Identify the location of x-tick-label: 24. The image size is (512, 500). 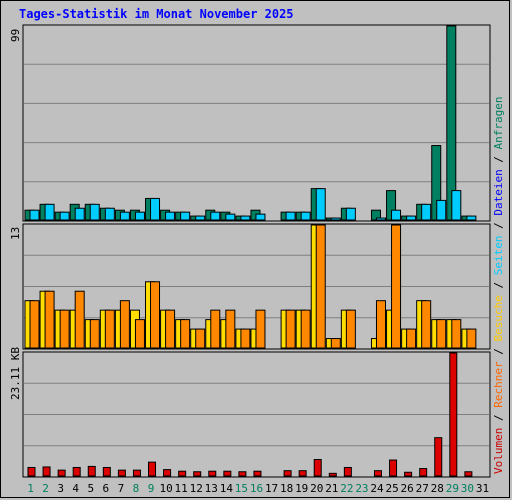
(377, 488).